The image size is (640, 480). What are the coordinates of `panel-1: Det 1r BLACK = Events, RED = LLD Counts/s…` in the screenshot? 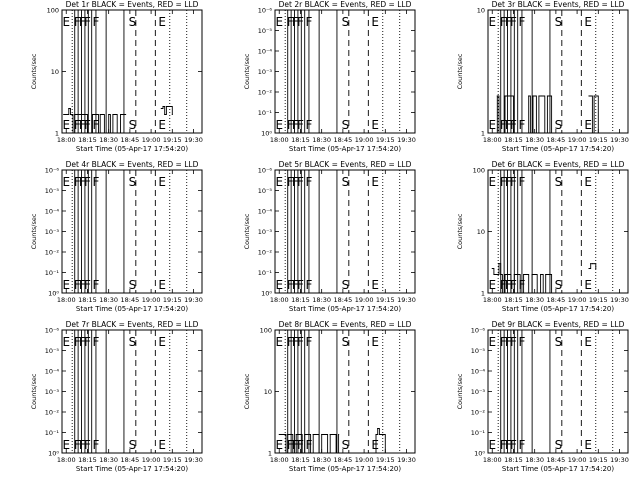 It's located at (116, 76).